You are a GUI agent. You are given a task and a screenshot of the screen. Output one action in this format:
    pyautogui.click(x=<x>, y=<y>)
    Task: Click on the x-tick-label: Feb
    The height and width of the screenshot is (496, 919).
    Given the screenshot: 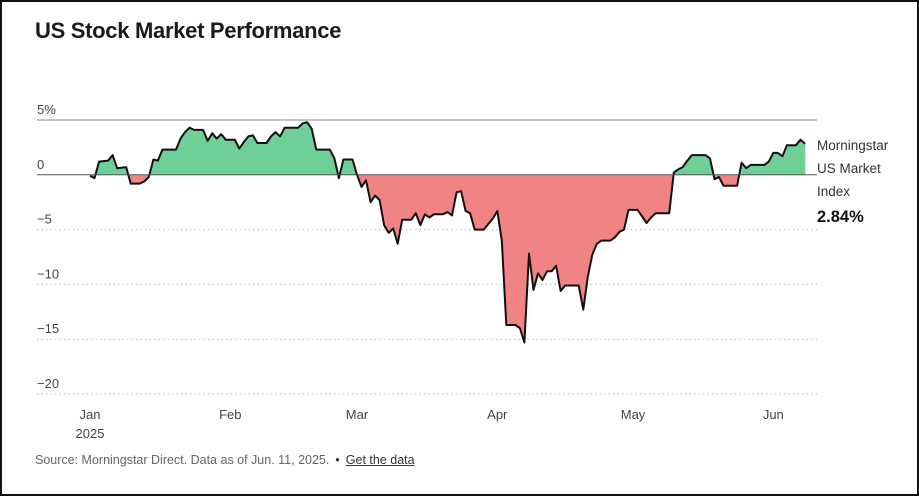 What is the action you would take?
    pyautogui.click(x=230, y=414)
    